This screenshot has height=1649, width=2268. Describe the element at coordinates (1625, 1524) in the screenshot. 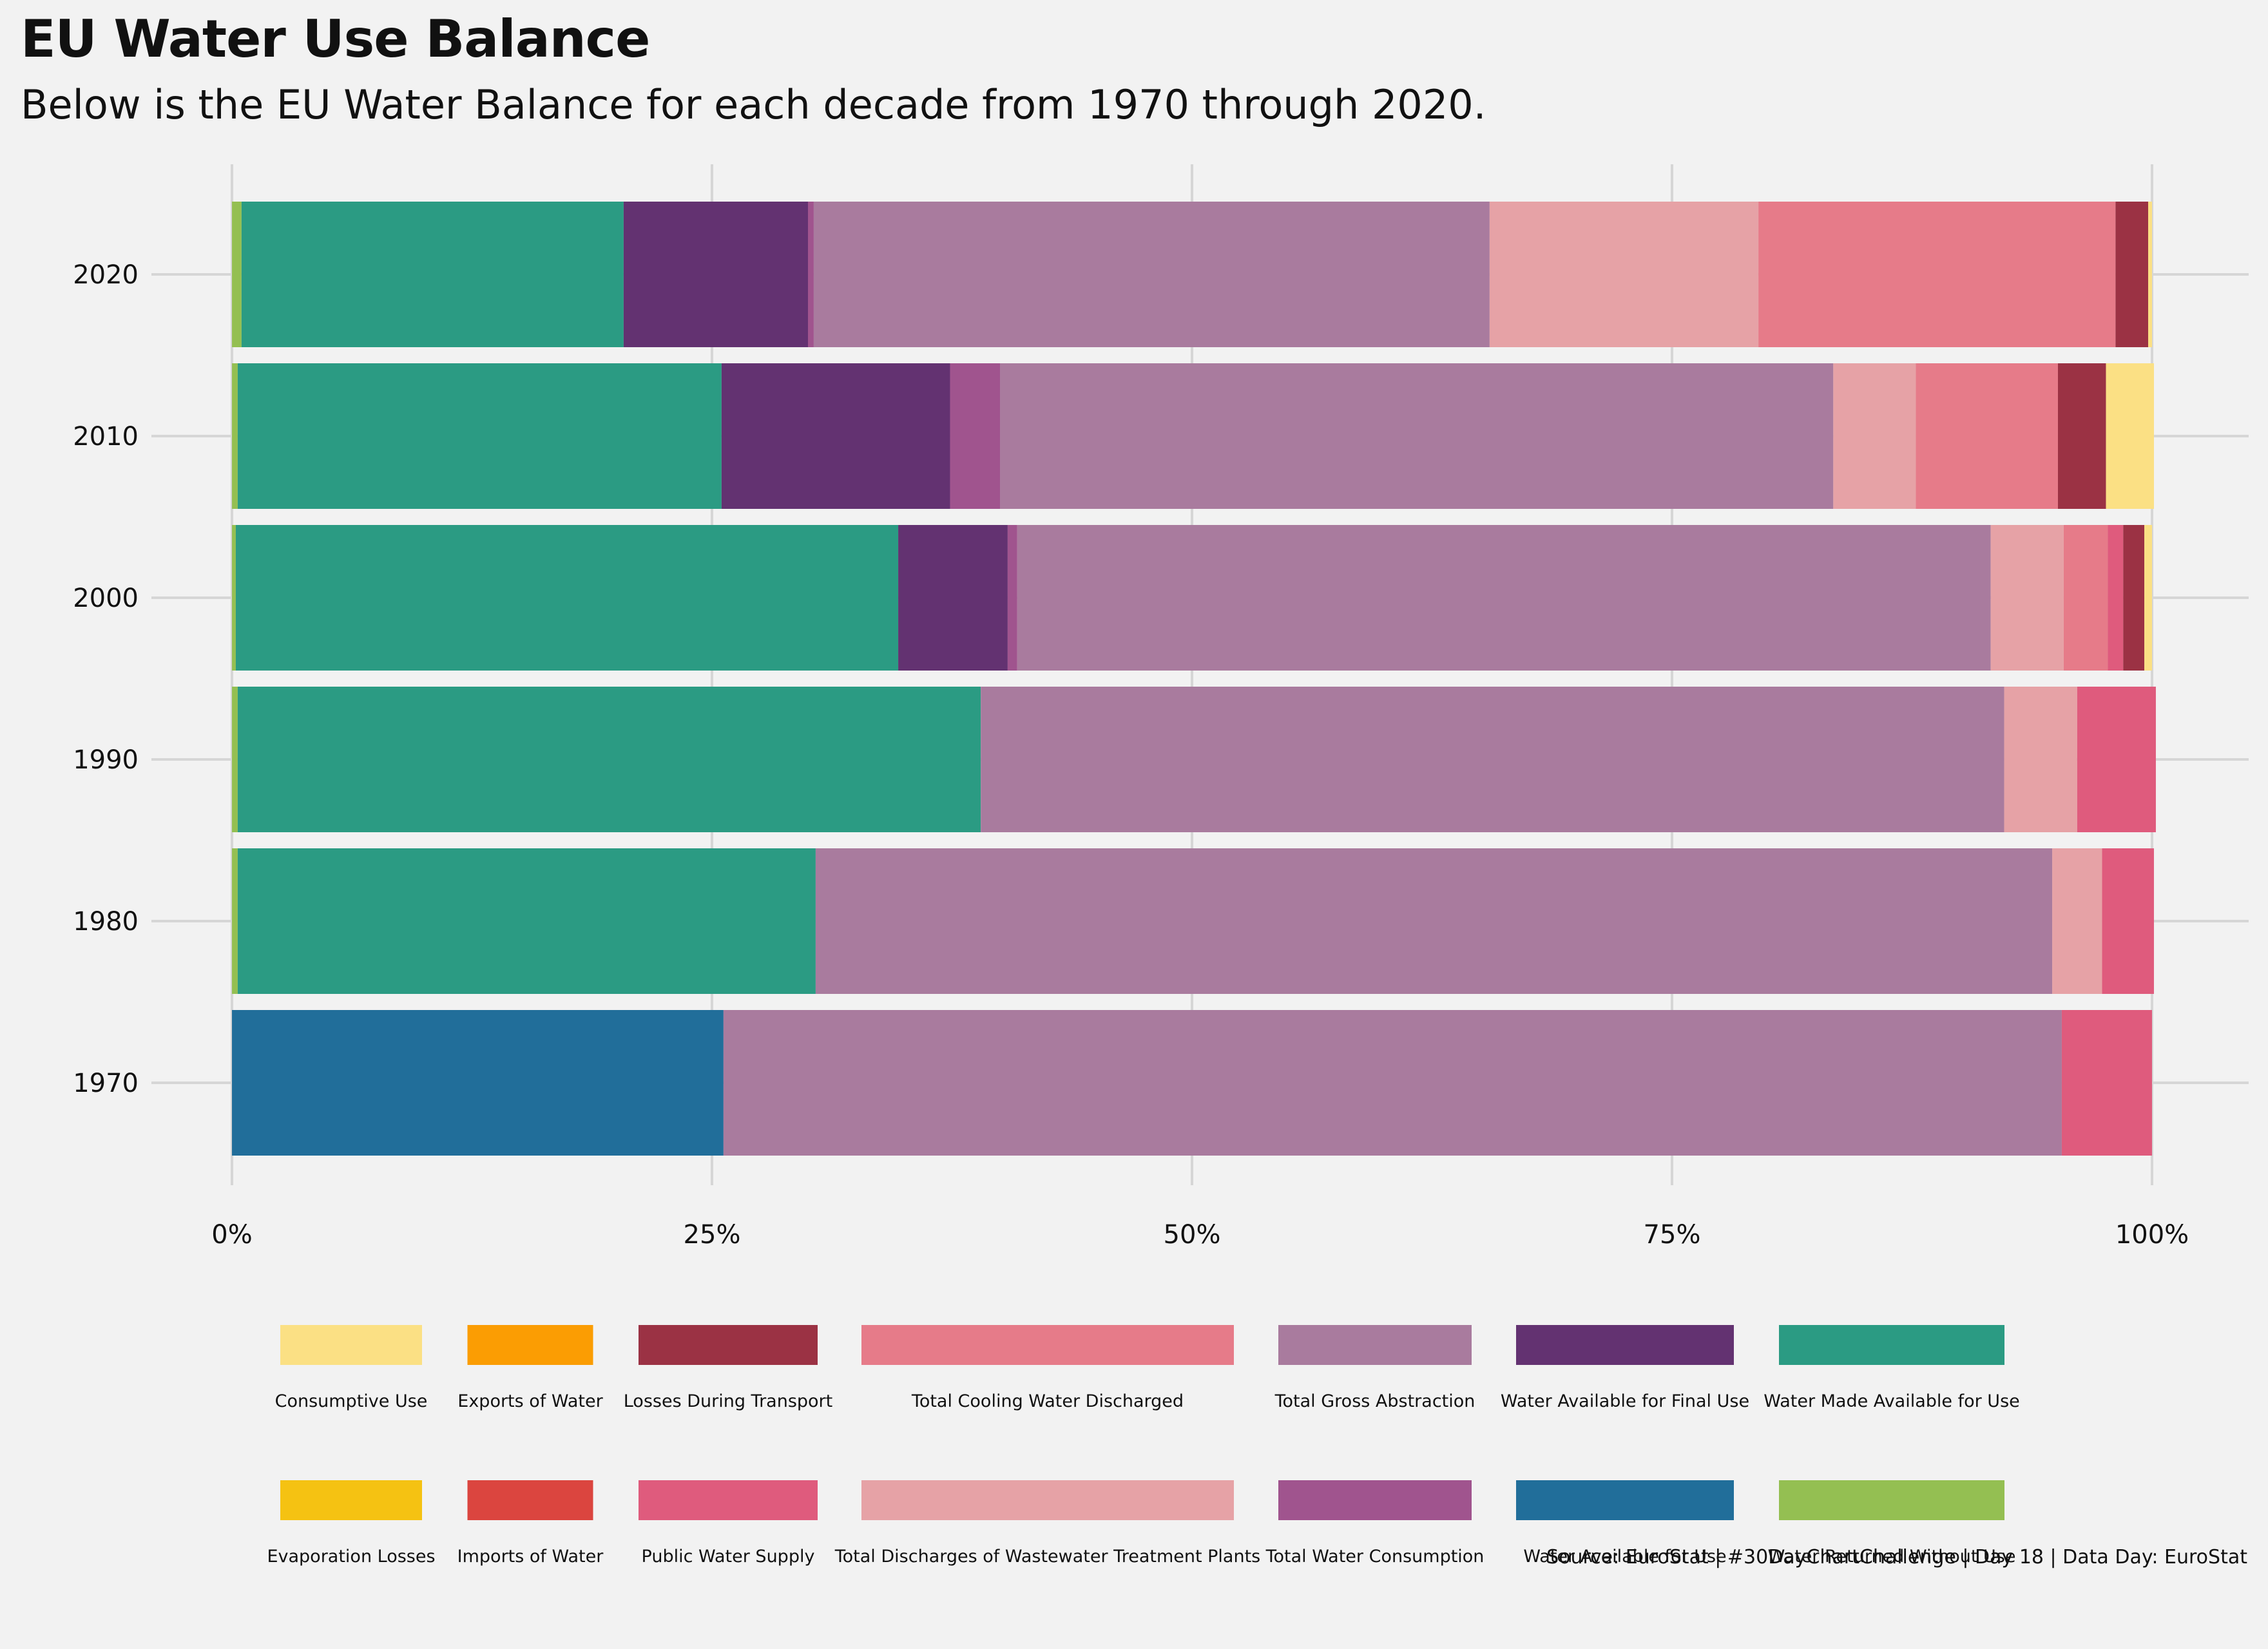

I see `legend-item: Water Available for Use` at that location.